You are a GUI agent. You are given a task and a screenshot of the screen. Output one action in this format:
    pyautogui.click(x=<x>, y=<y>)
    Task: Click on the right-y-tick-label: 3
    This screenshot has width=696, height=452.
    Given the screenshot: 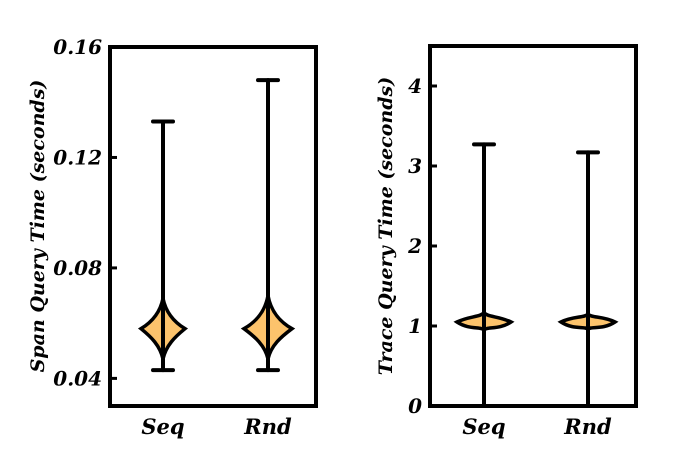 What is the action you would take?
    pyautogui.click(x=415, y=166)
    